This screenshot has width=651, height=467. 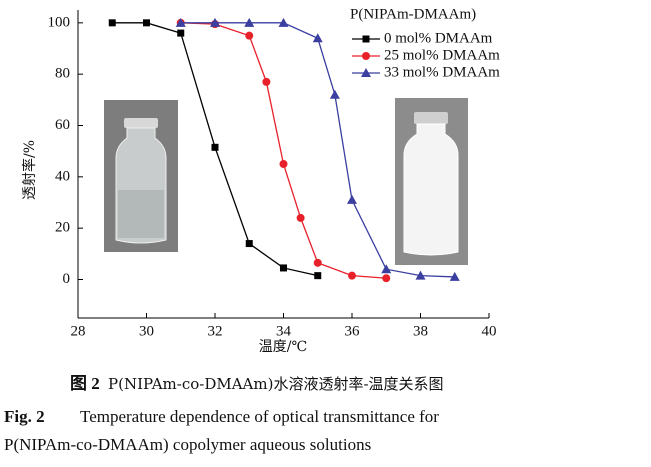 What do you see at coordinates (438, 38) in the screenshot?
I see `legend-label: 0 mol% DMAAm` at bounding box center [438, 38].